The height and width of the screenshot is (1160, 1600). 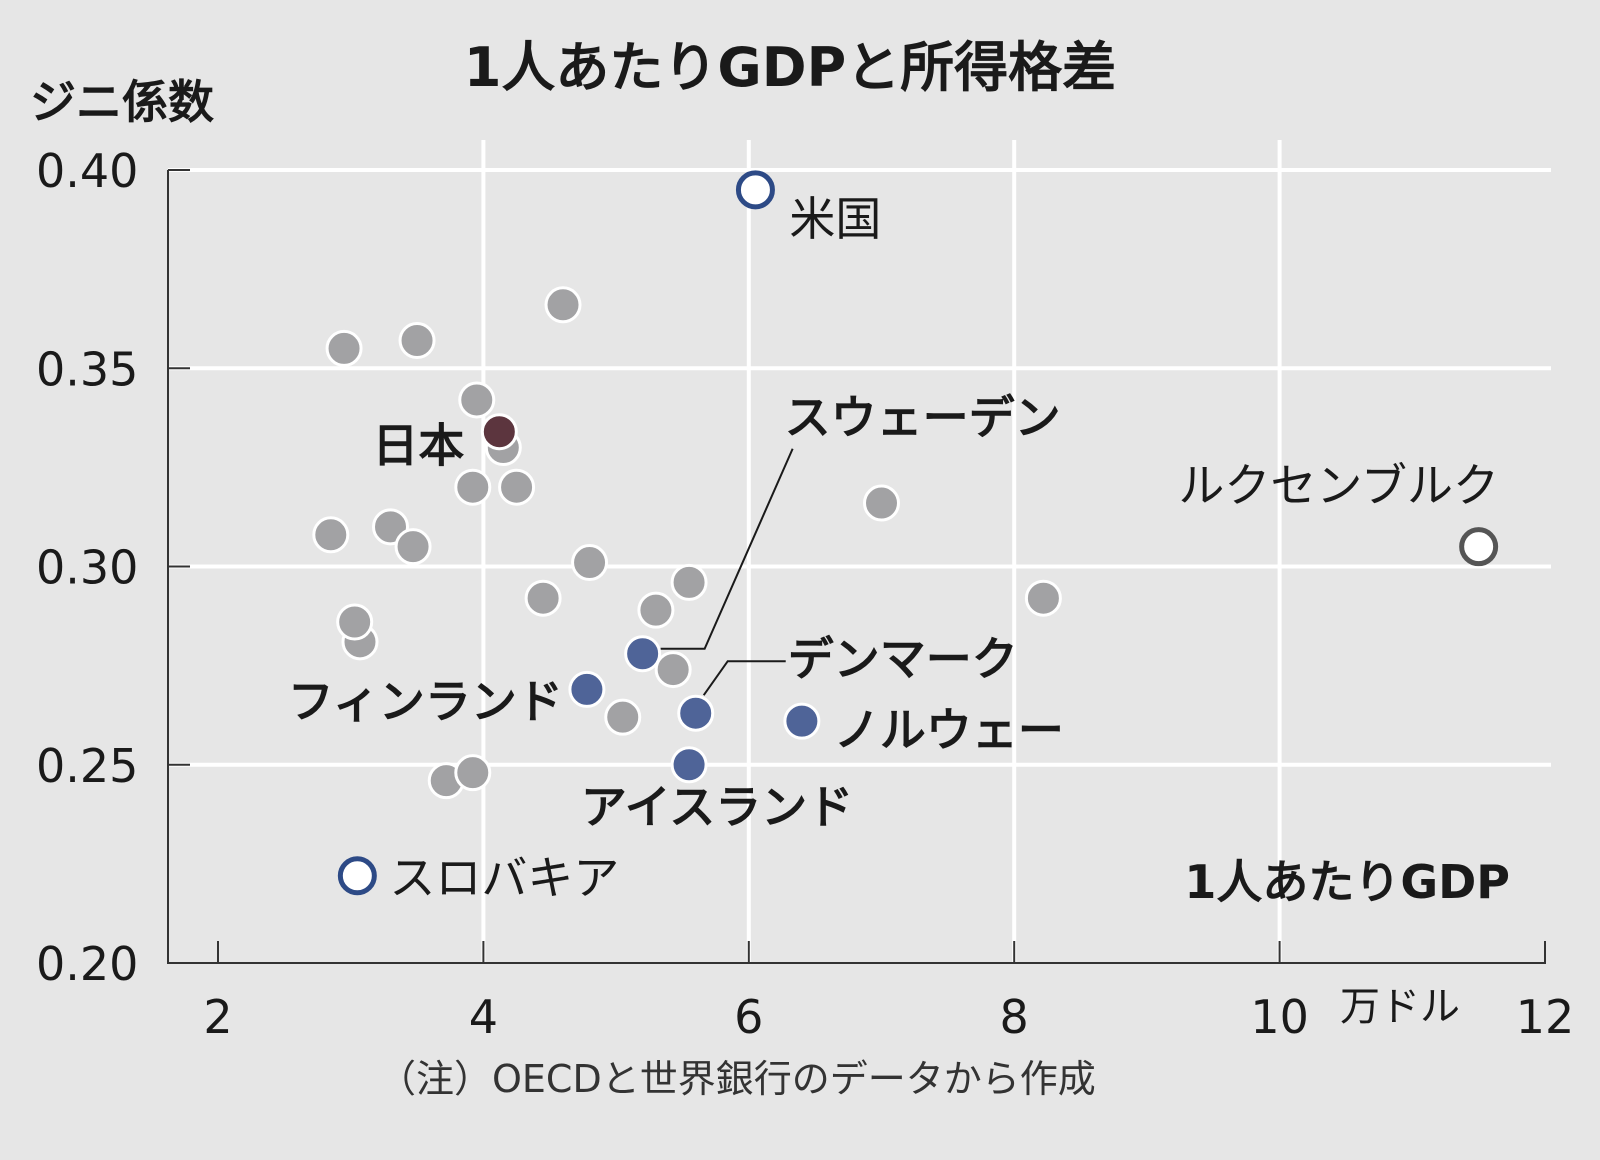 What do you see at coordinates (504, 878) in the screenshot?
I see `label-slovakia: スロバキア` at bounding box center [504, 878].